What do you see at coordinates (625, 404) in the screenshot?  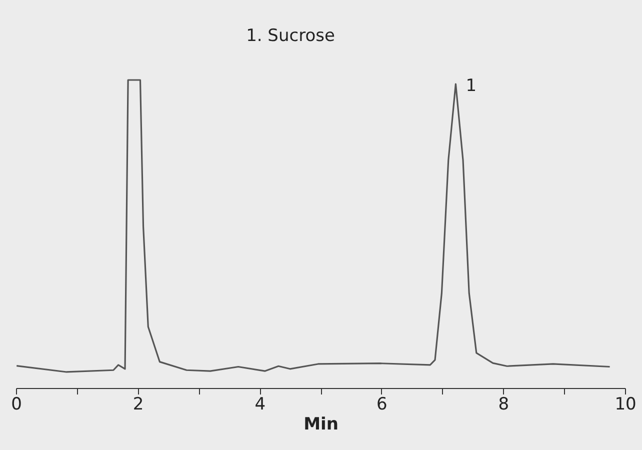 I see `x-tick-label: 10` at bounding box center [625, 404].